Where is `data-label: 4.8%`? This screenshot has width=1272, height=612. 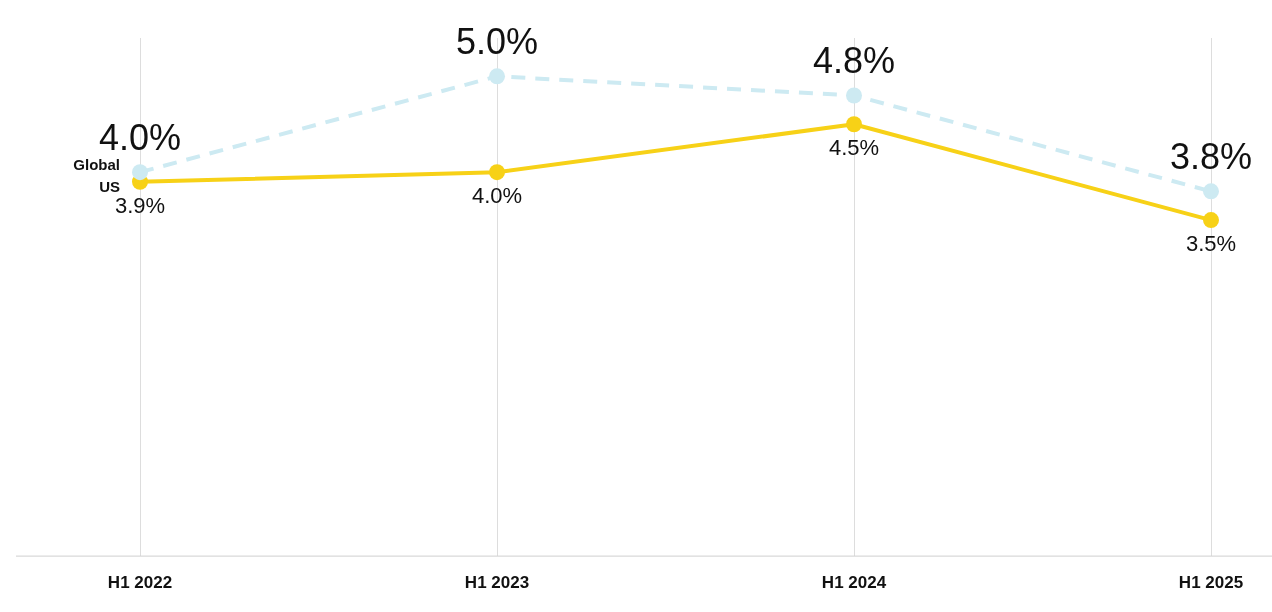
data-label: 4.8% is located at coordinates (854, 61).